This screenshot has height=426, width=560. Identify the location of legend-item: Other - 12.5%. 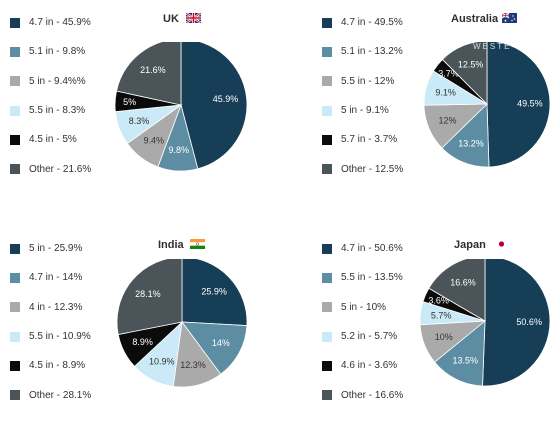
(362, 168).